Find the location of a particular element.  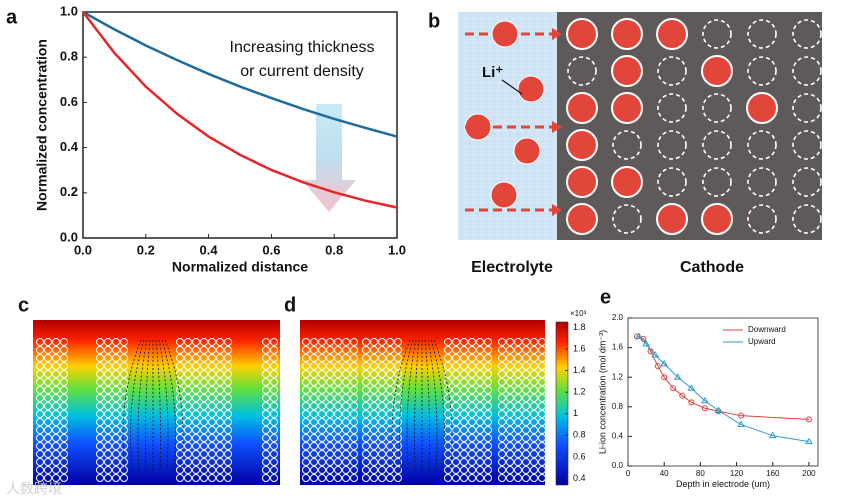

panel-label: c is located at coordinates (23, 305).